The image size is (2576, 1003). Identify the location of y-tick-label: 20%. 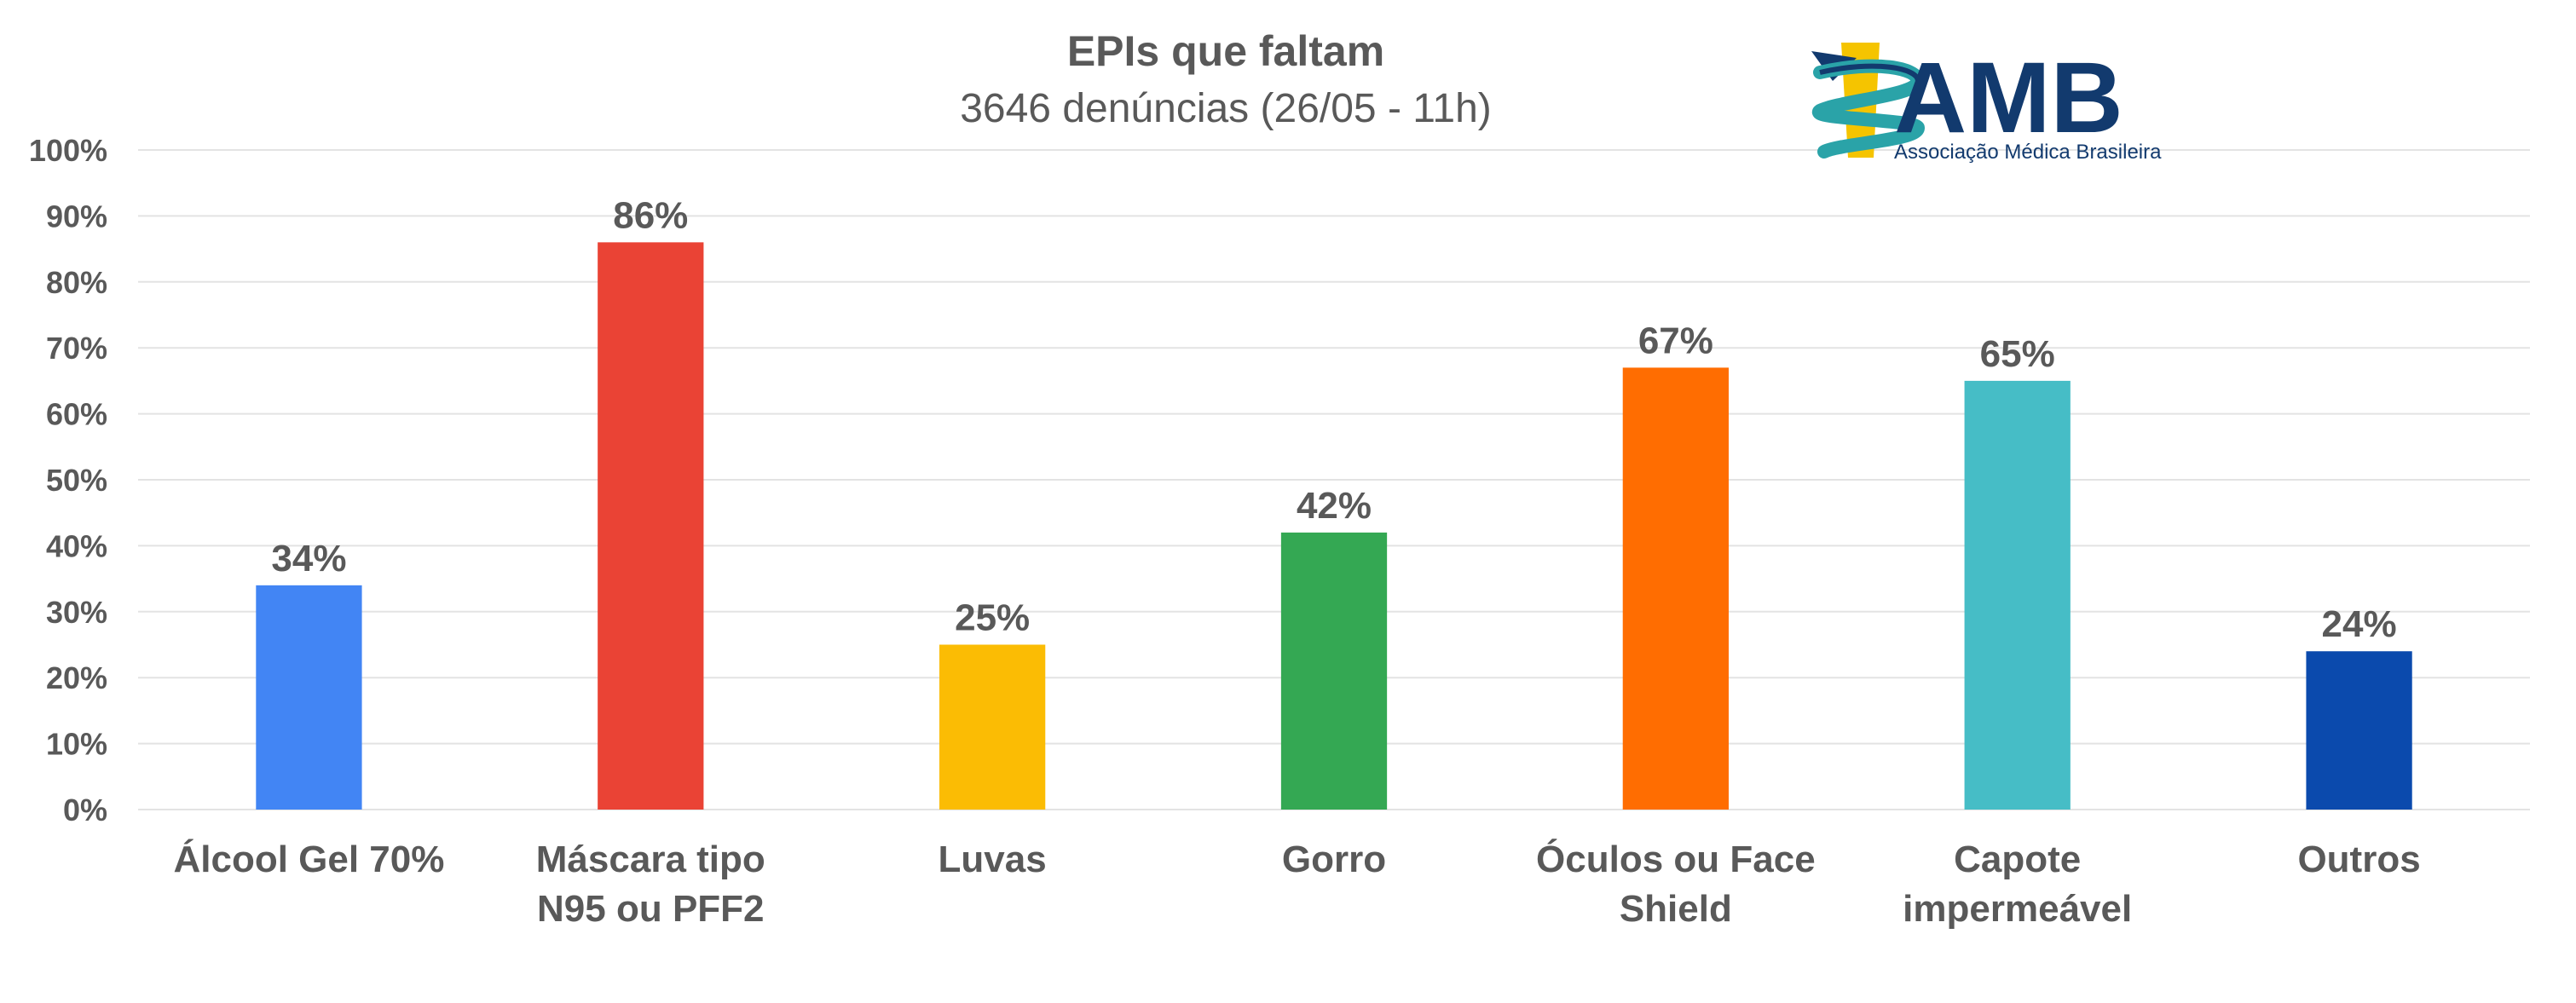
(76, 677).